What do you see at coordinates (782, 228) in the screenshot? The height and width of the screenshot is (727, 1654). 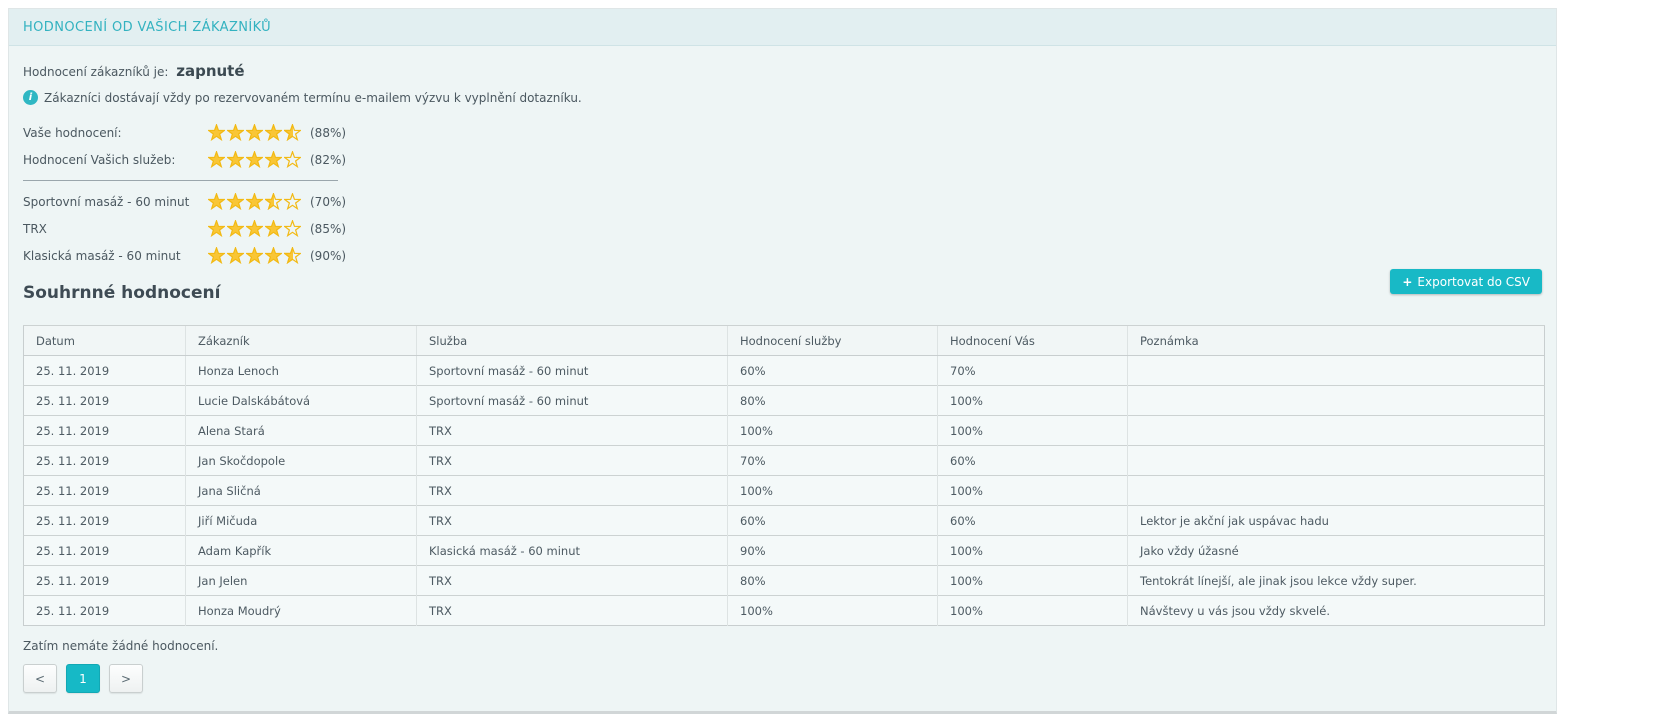 I see `rating-row: TRX (85%)` at bounding box center [782, 228].